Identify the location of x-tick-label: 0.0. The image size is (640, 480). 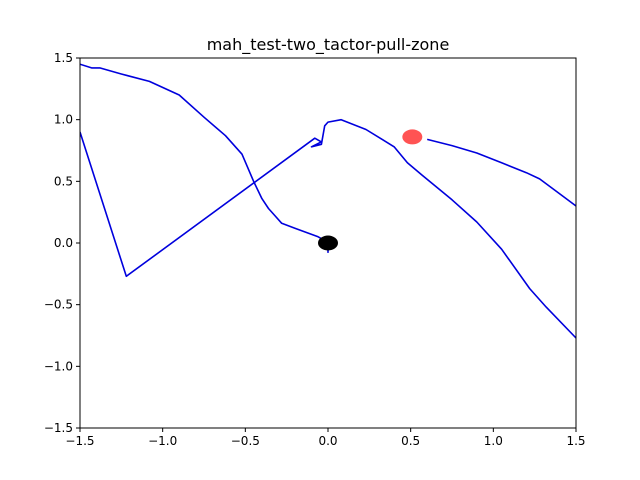
(327, 441).